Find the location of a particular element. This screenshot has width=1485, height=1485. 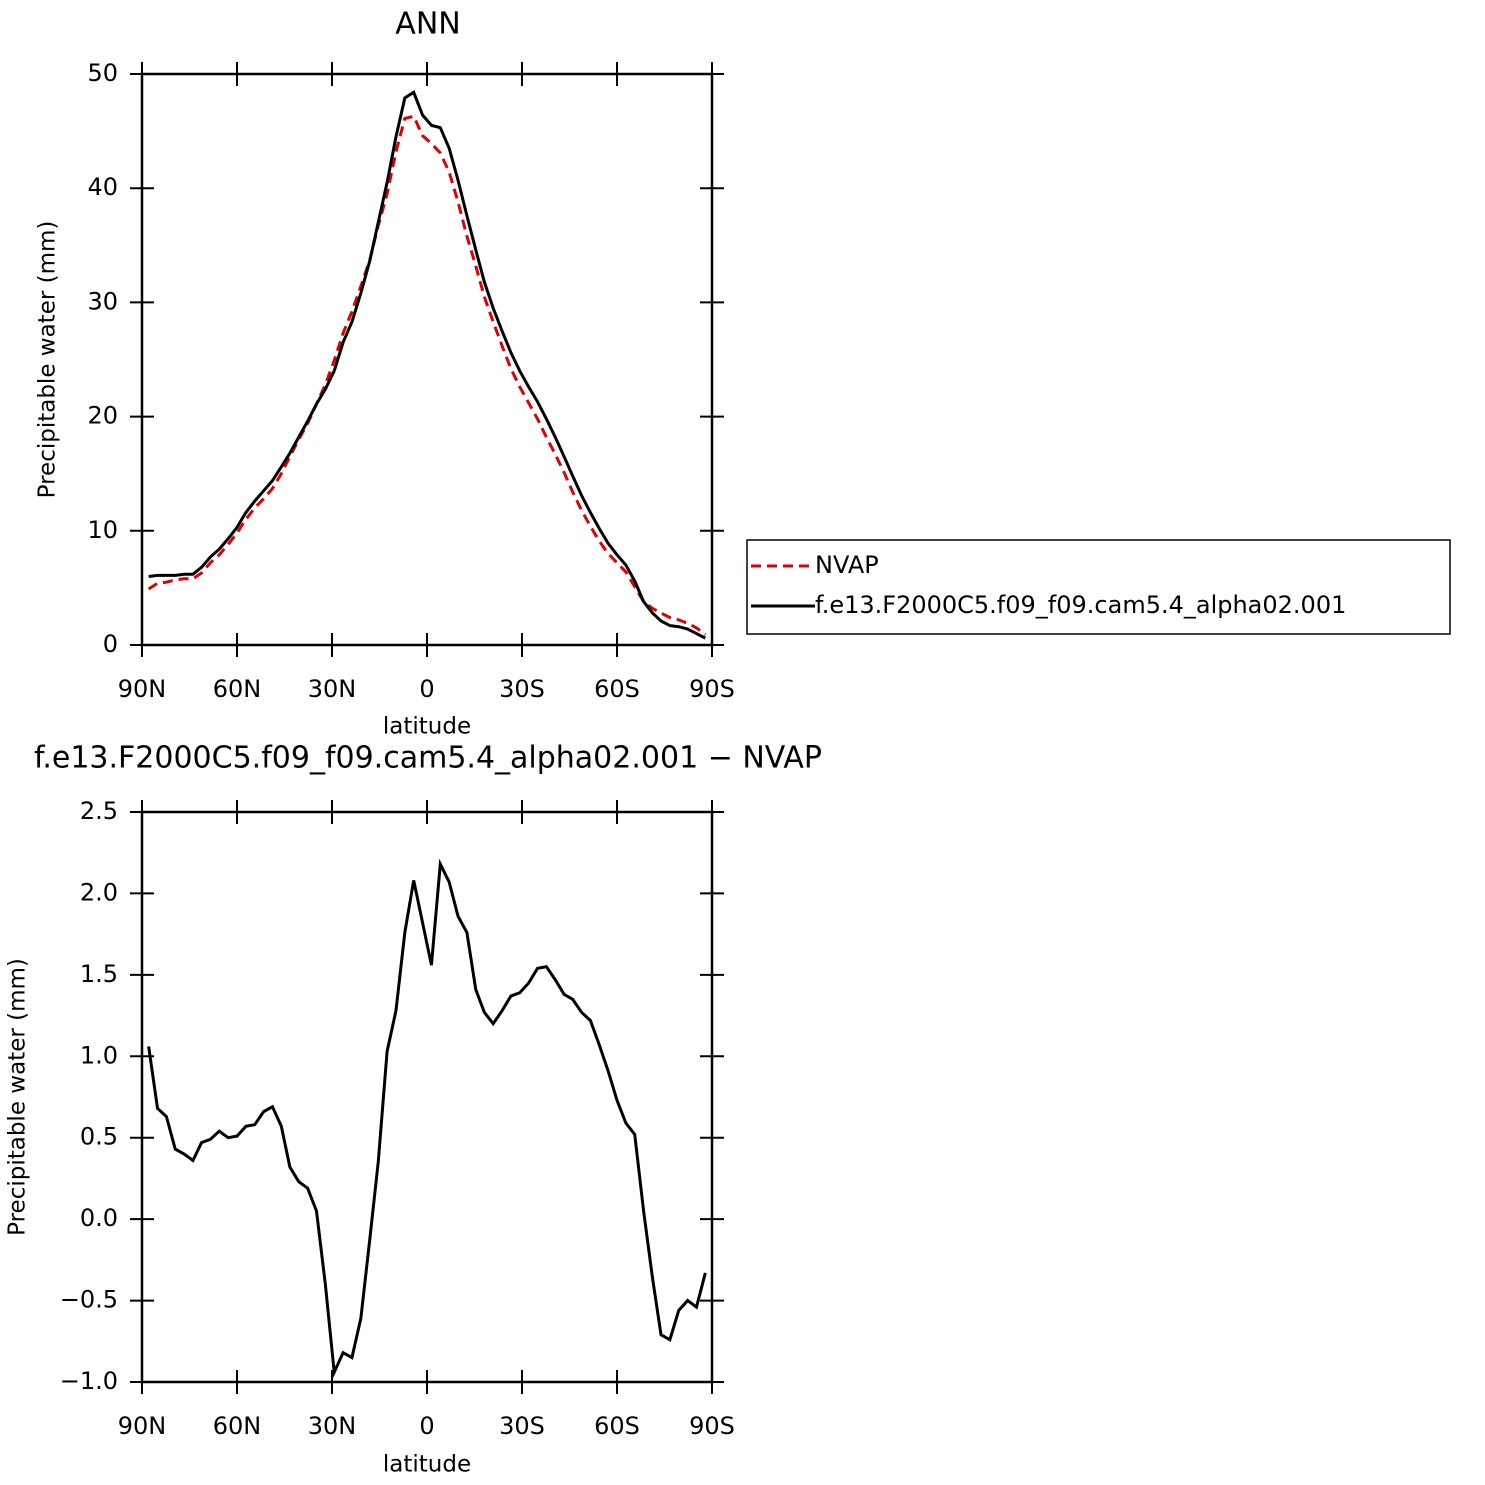

y-tick-label: −0.5 is located at coordinates (89, 1300).